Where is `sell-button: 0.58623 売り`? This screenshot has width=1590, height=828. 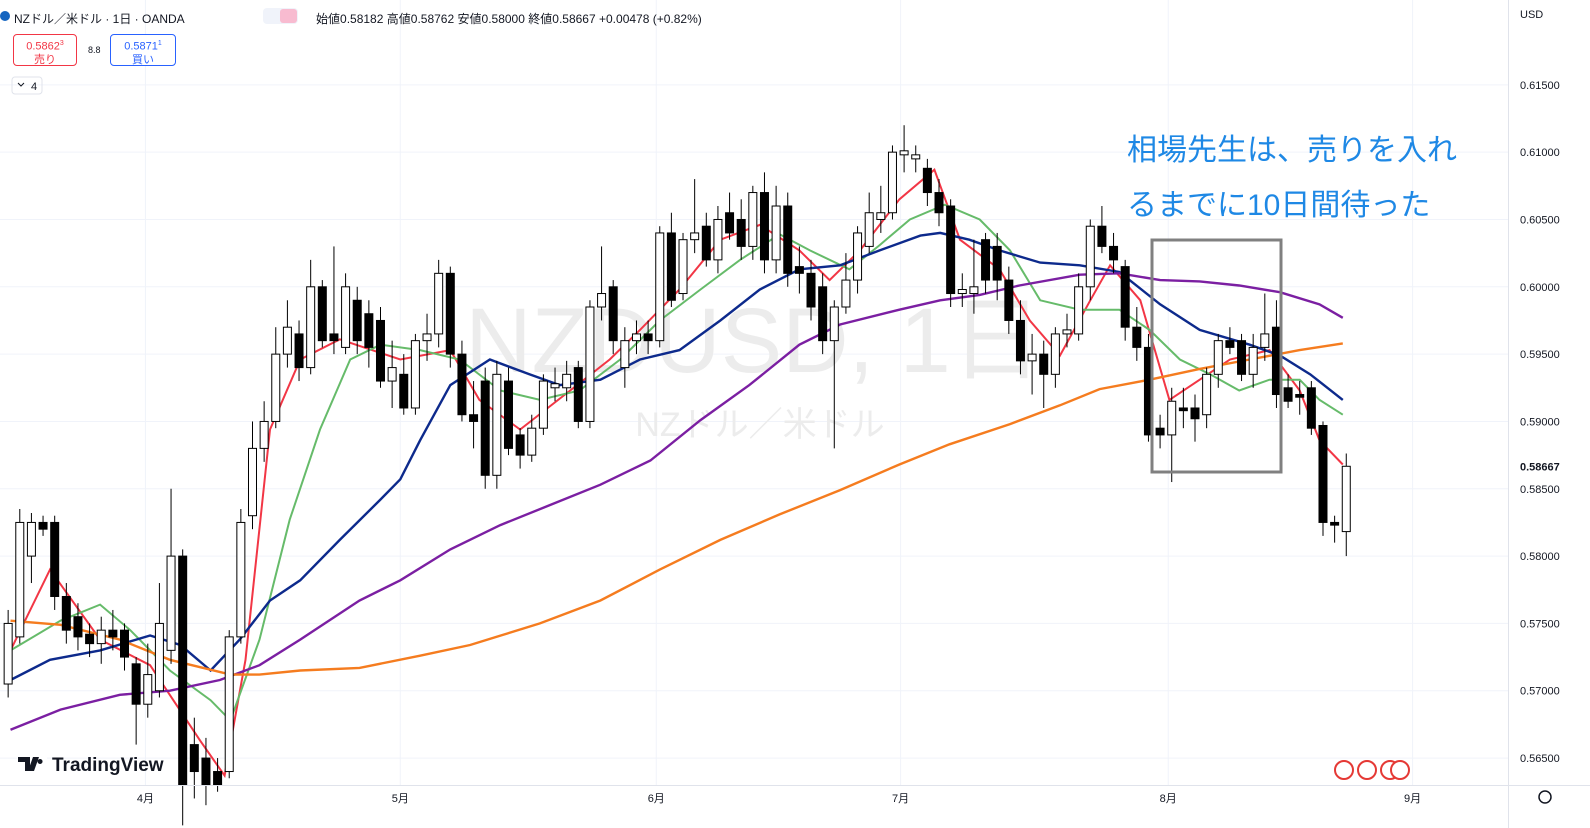
sell-button: 0.58623 売り is located at coordinates (45, 50).